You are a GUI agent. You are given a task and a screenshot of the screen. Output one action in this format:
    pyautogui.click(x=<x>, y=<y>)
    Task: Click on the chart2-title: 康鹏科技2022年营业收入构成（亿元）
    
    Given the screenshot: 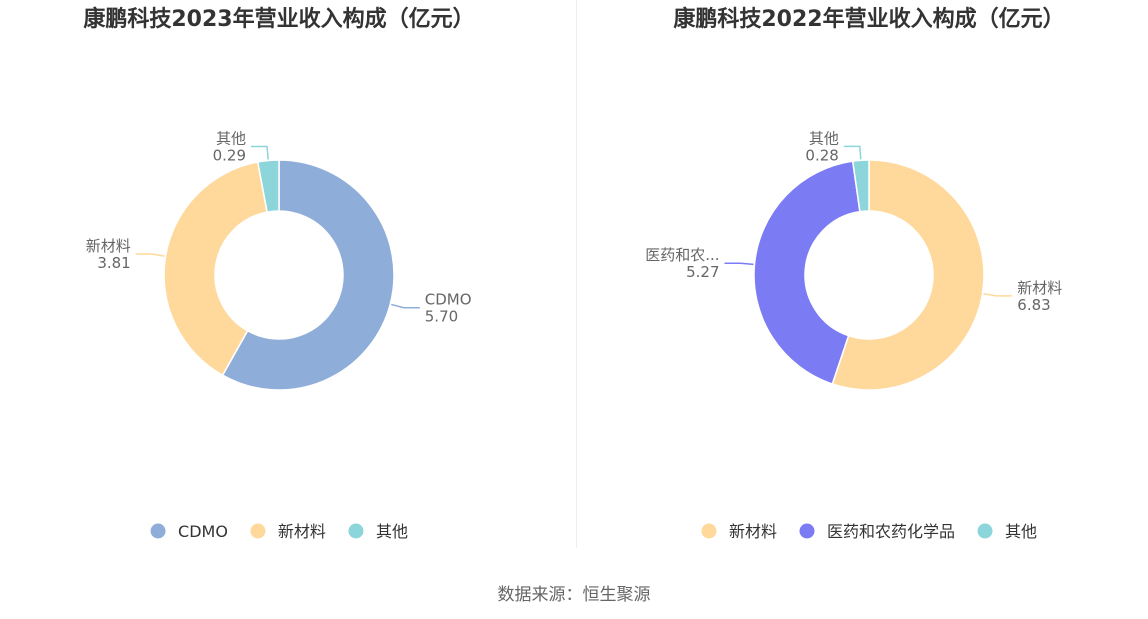 What is the action you would take?
    pyautogui.click(x=868, y=19)
    